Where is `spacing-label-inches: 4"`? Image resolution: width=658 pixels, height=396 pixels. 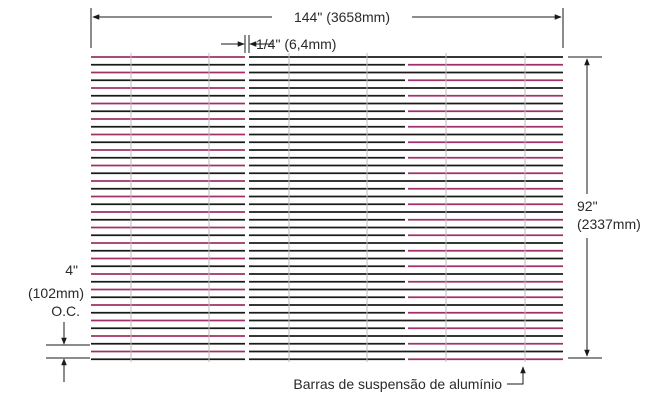 spacing-label-inches: 4" is located at coordinates (71, 270).